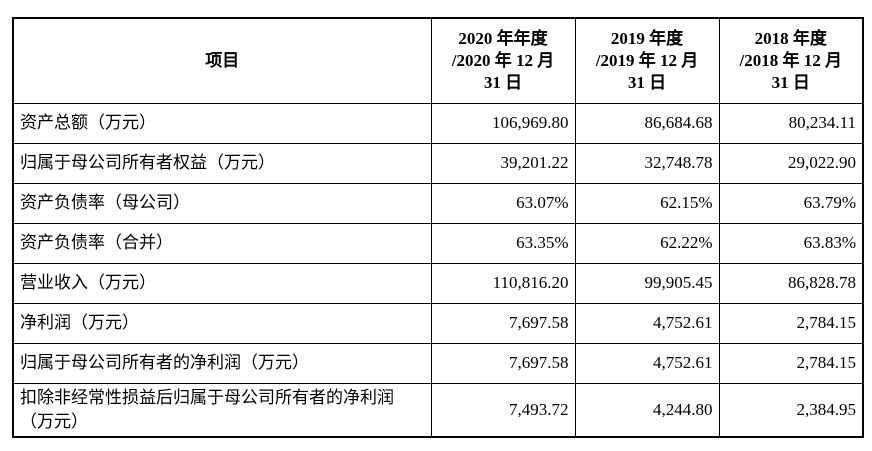 The image size is (872, 451). I want to click on value-2020: 110,816.20, so click(503, 283).